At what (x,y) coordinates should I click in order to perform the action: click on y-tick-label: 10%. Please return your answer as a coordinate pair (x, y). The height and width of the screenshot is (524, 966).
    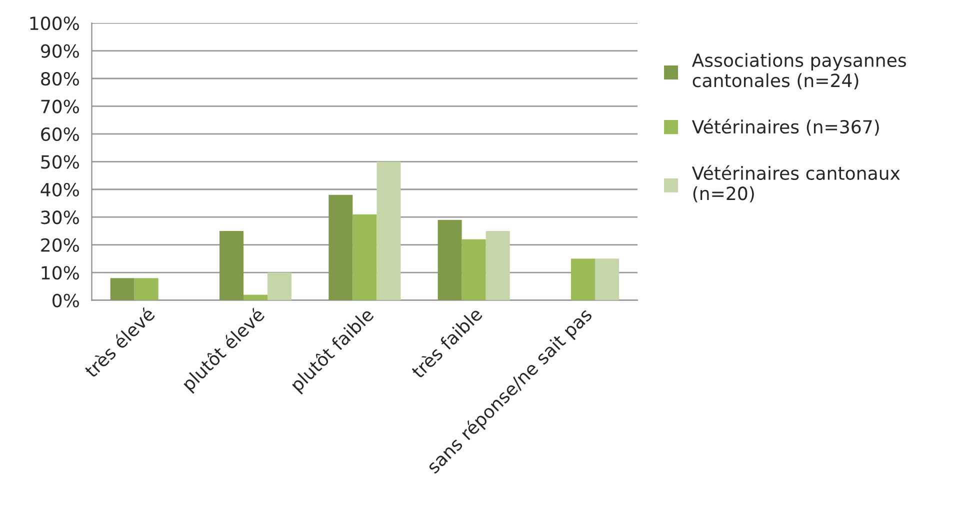
    Looking at the image, I should click on (60, 273).